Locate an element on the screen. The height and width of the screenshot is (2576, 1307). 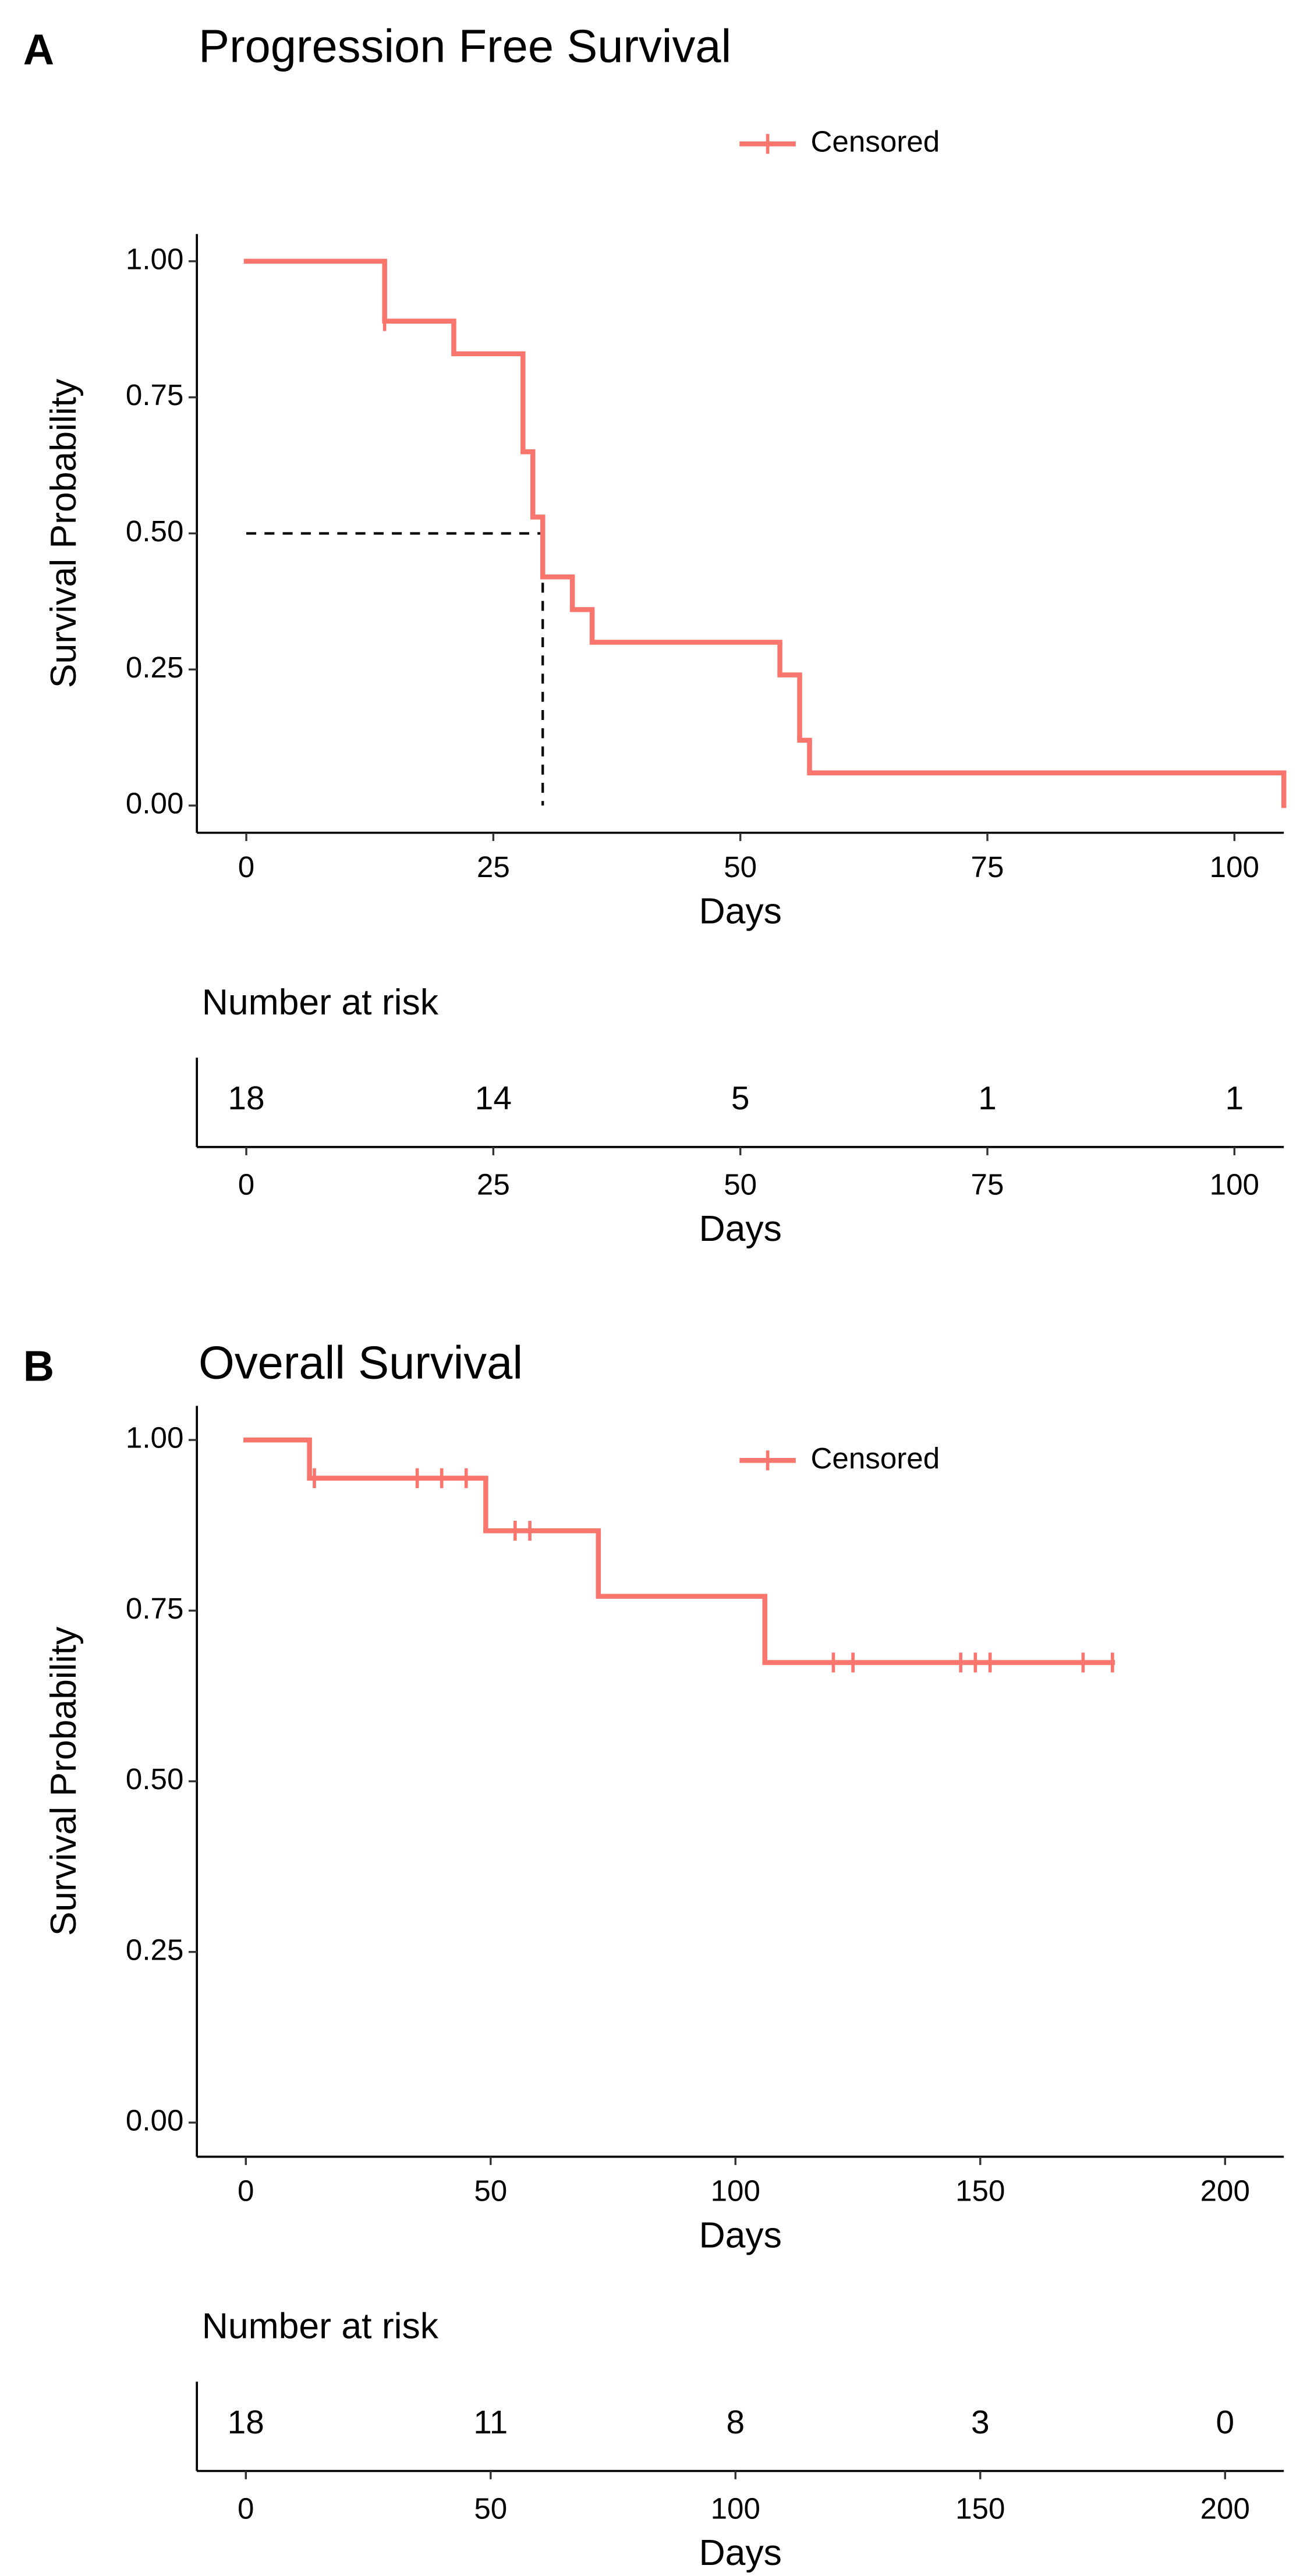
median-line is located at coordinates (395, 669).